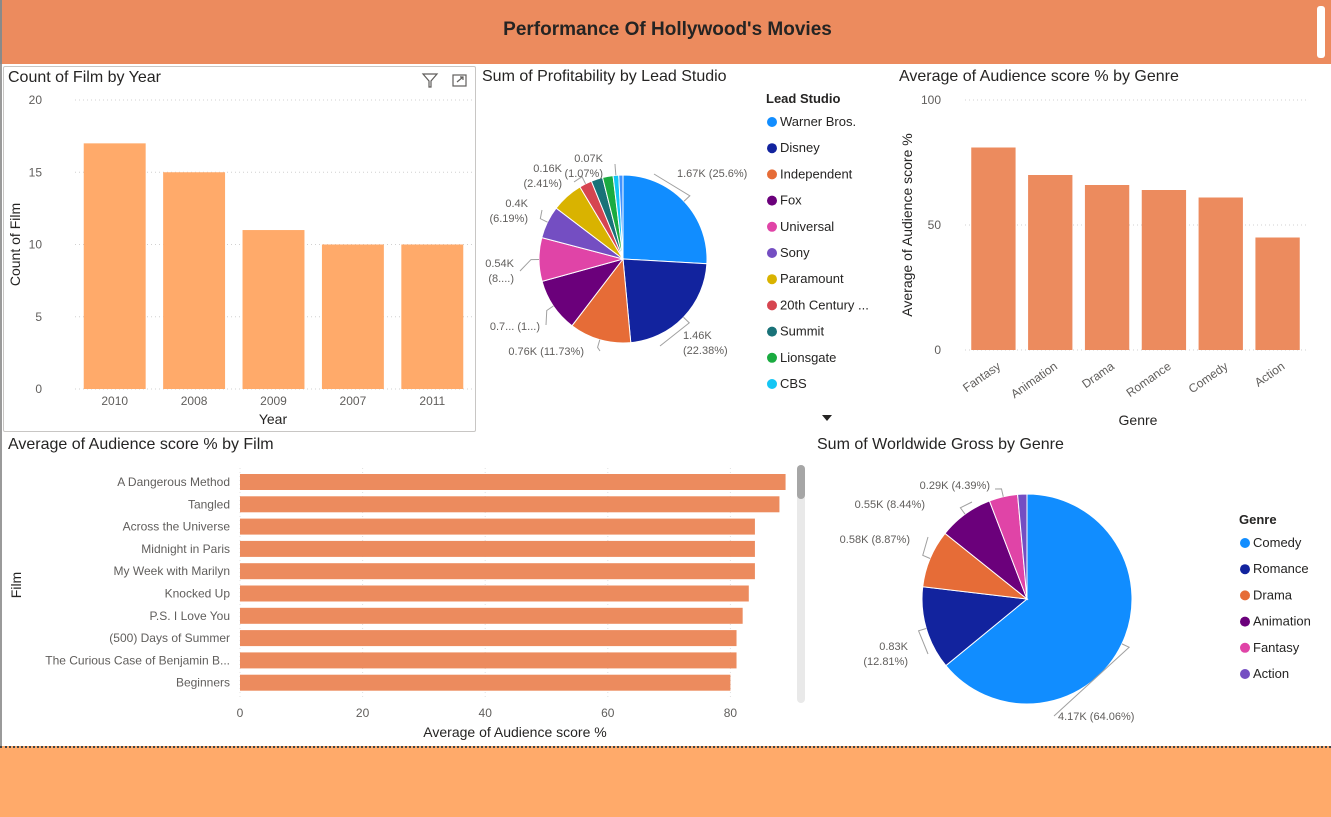 The image size is (1331, 817). I want to click on y-tick-label: Across the Universe, so click(177, 527).